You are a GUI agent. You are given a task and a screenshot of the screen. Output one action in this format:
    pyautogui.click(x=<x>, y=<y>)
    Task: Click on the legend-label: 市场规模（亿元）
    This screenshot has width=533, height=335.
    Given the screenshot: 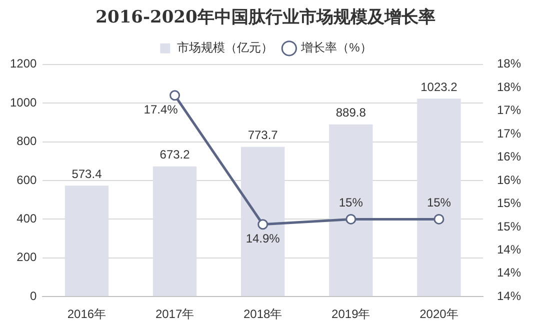 What is the action you would take?
    pyautogui.click(x=225, y=47)
    